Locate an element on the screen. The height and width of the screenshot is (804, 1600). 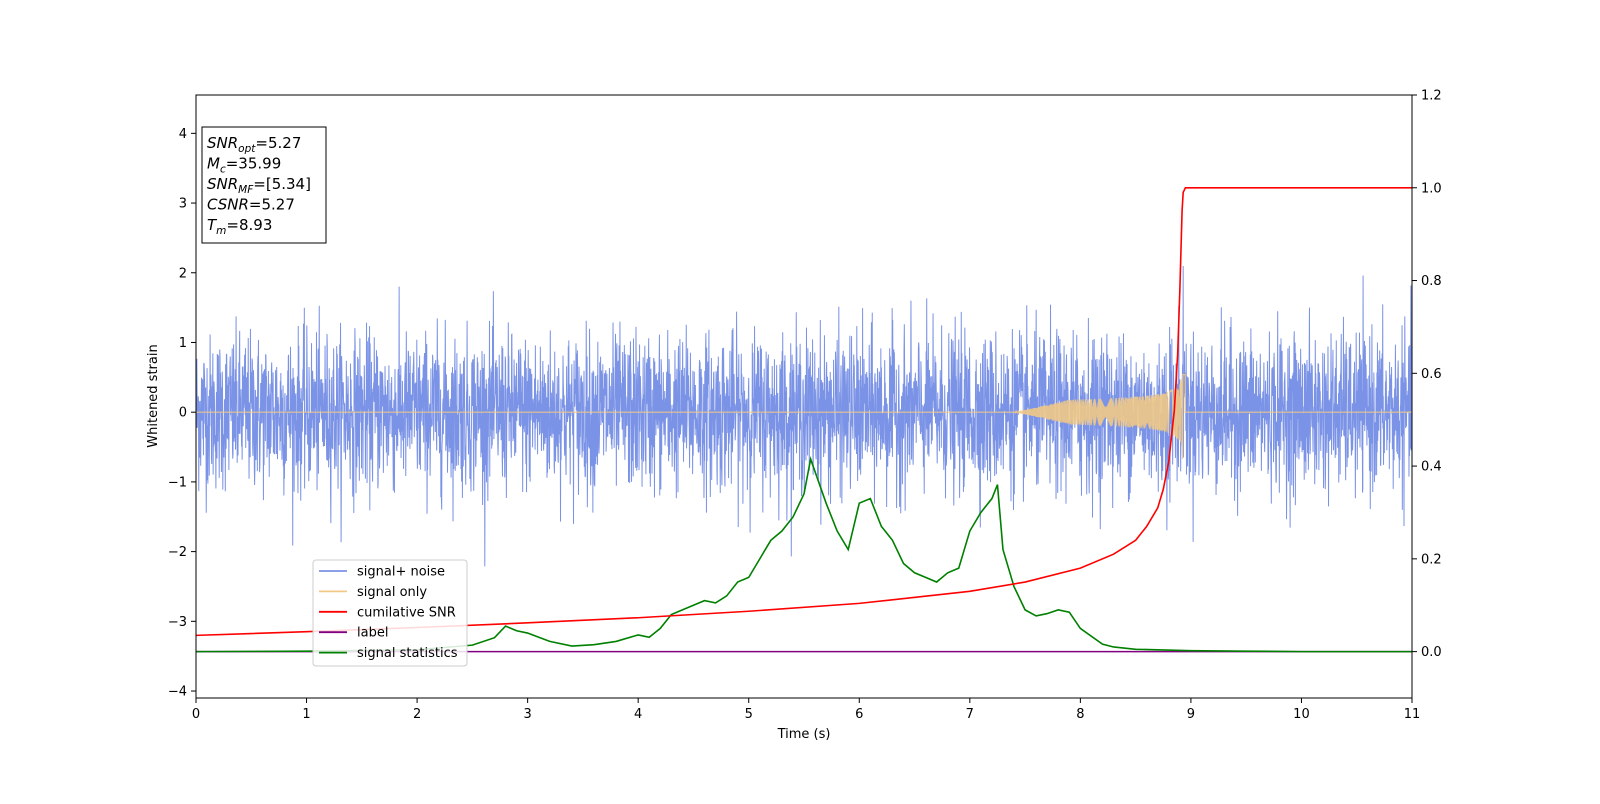
annotation-frame is located at coordinates (264, 185).